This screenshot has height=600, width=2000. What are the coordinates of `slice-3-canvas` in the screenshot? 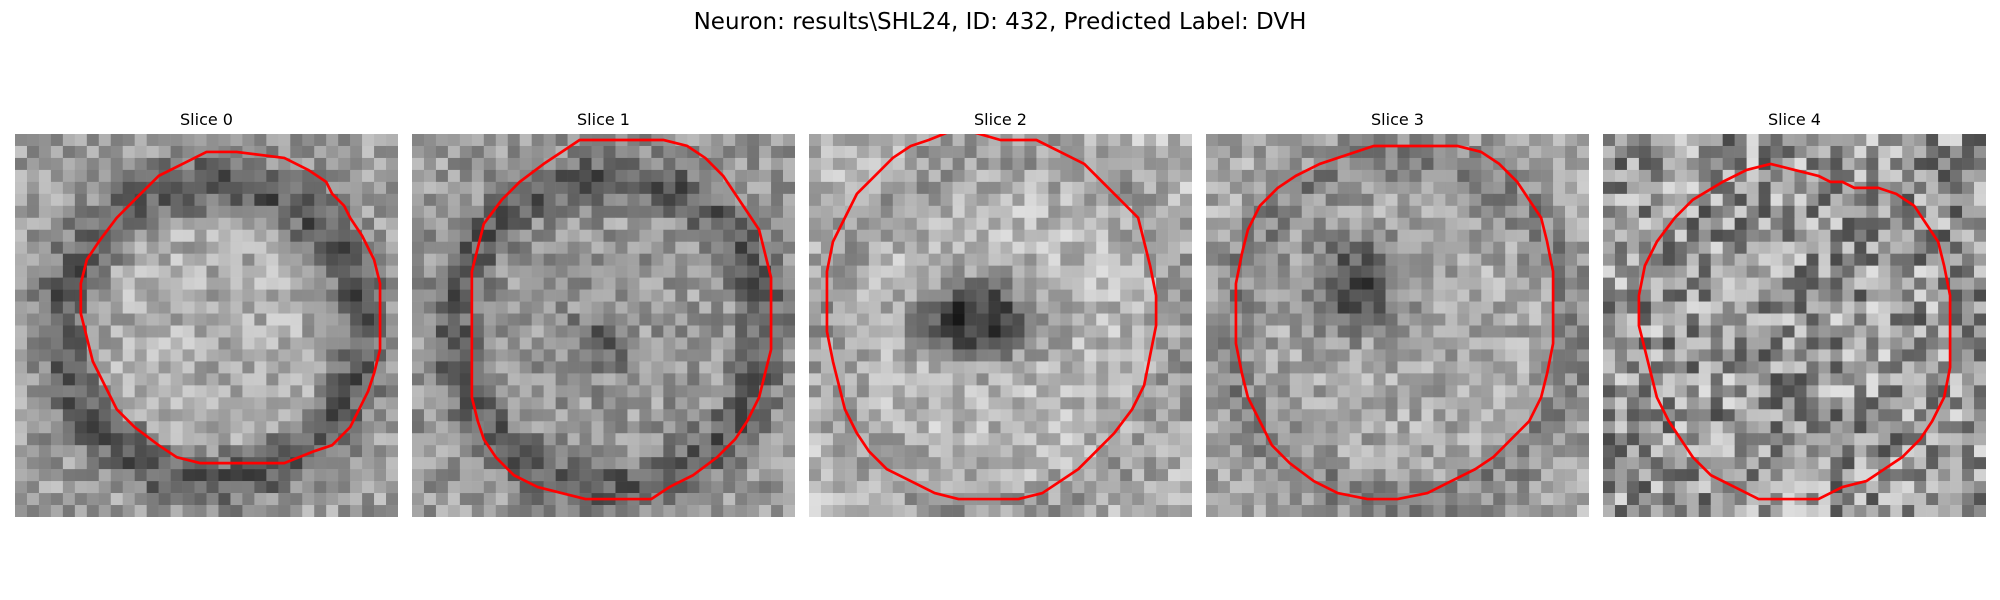 It's located at (1397, 325).